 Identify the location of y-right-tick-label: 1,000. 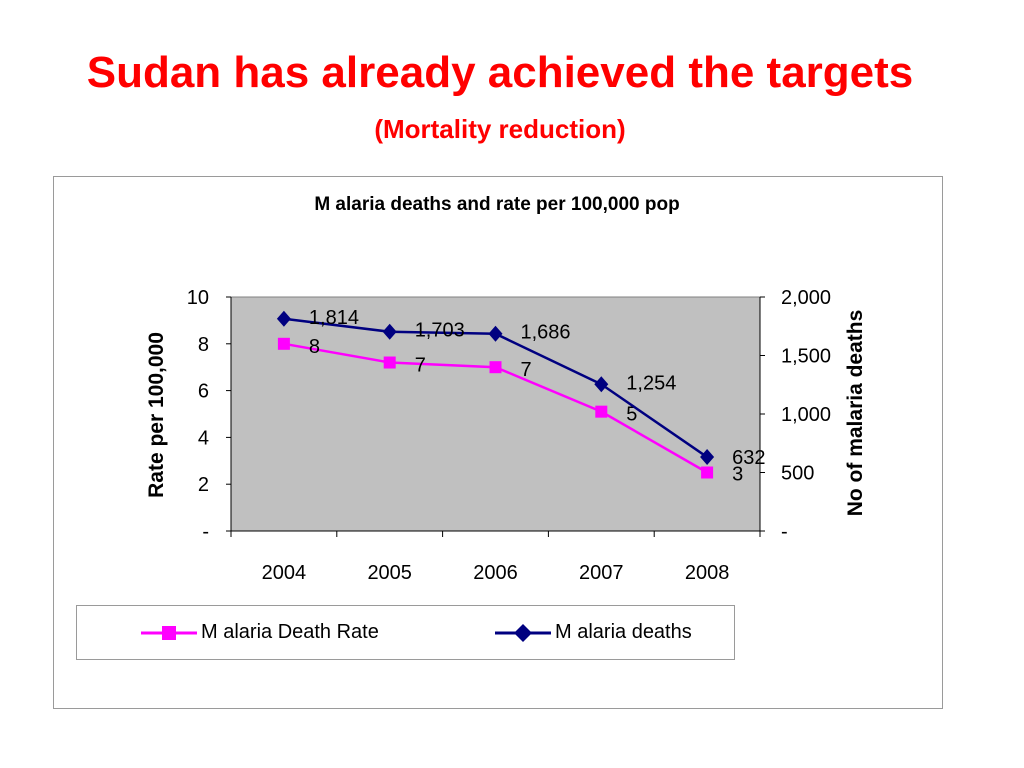
(806, 415).